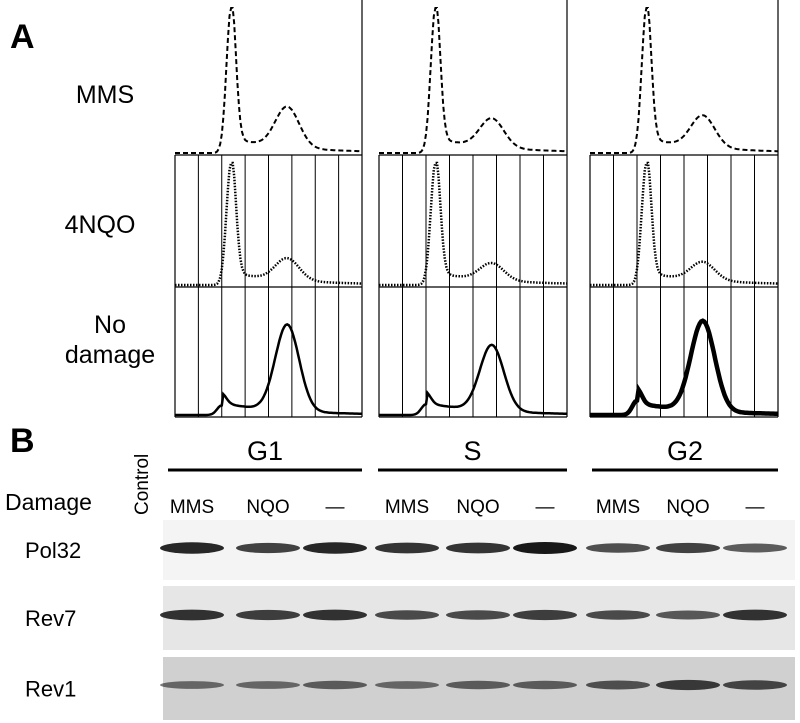 This screenshot has width=800, height=723. I want to click on blot-label: Pol32, so click(53, 550).